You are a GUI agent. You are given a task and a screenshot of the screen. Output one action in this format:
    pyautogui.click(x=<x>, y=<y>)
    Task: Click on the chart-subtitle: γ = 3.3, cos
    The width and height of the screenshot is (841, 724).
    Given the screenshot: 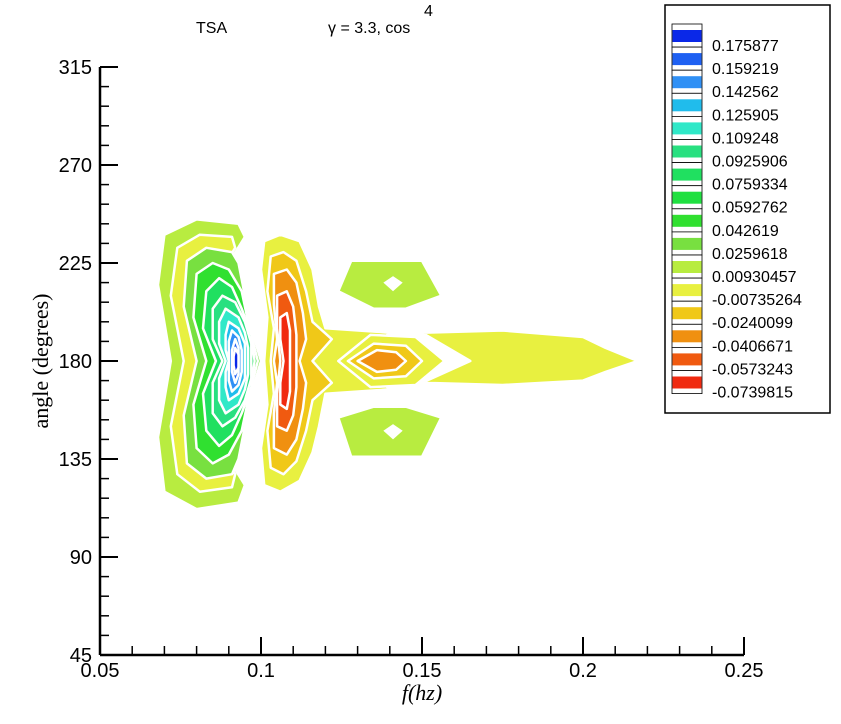 What is the action you would take?
    pyautogui.click(x=369, y=28)
    